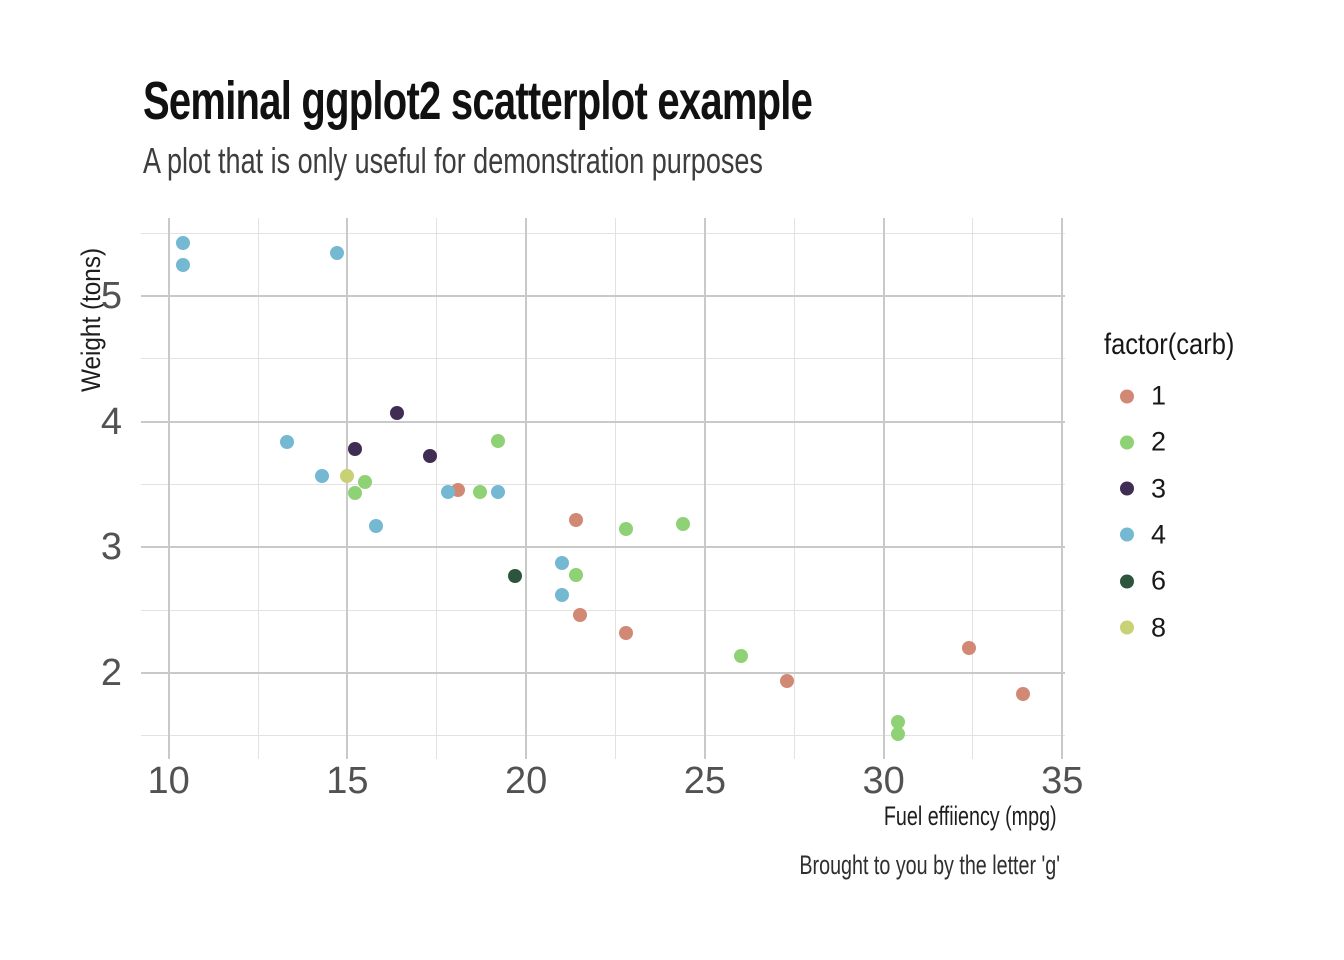 This screenshot has height=960, width=1344. What do you see at coordinates (704, 781) in the screenshot?
I see `x-tick-label-25: 25` at bounding box center [704, 781].